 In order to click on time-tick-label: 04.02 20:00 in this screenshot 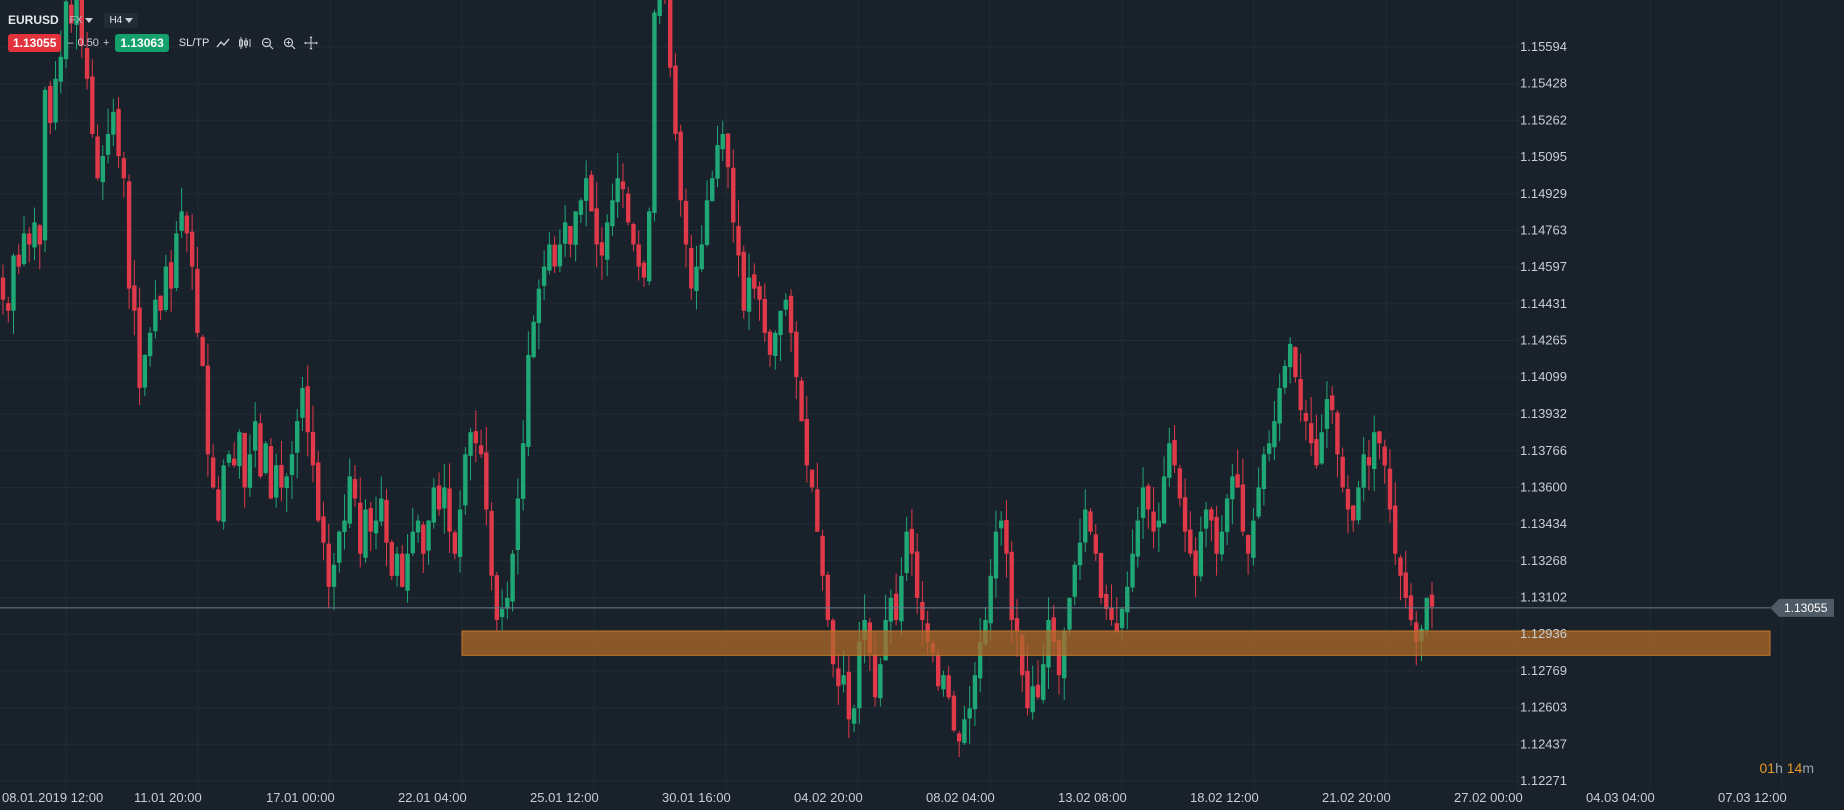, I will do `click(828, 797)`.